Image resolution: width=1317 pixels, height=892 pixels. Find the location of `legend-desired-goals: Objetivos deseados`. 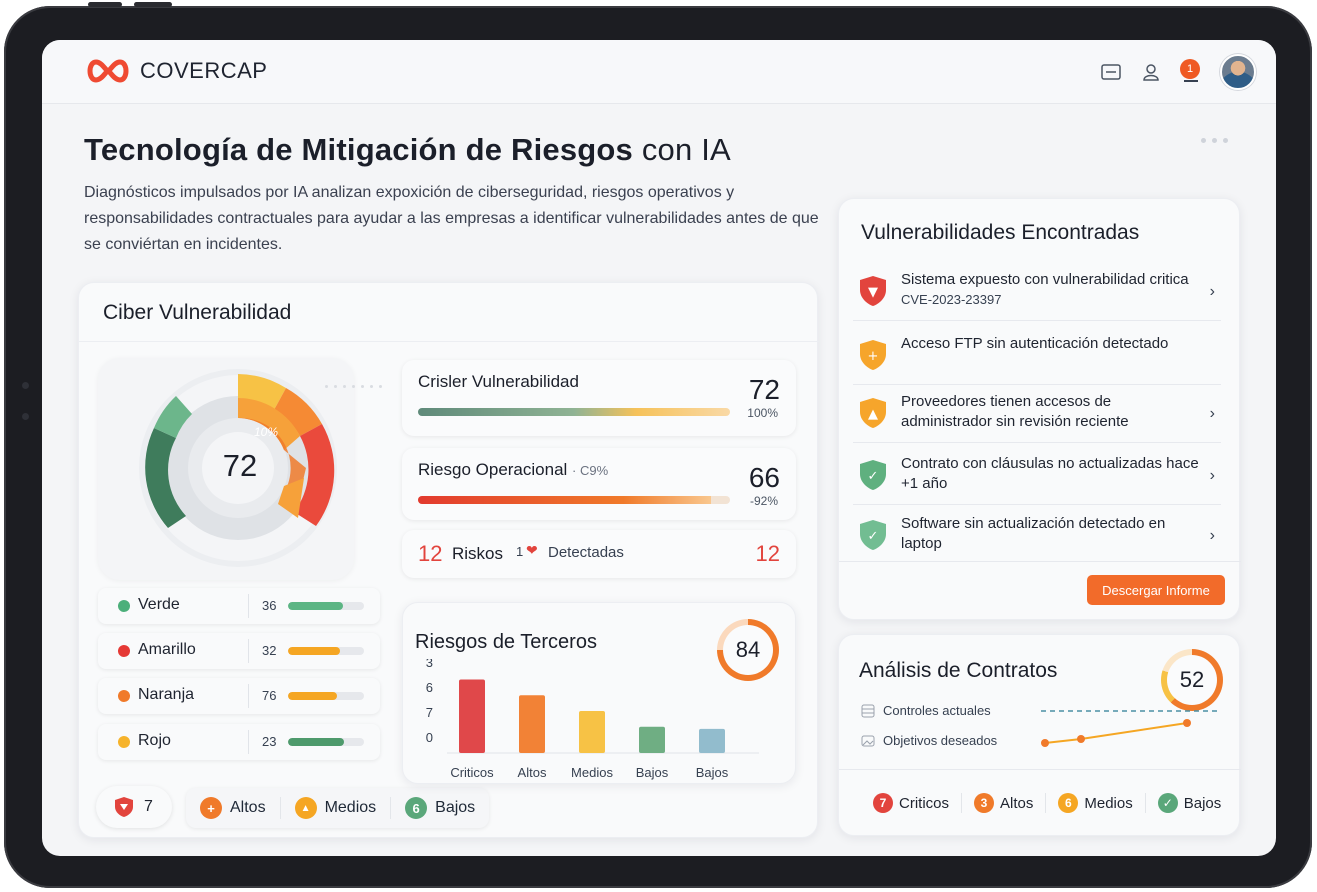

legend-desired-goals: Objetivos deseados is located at coordinates (929, 740).